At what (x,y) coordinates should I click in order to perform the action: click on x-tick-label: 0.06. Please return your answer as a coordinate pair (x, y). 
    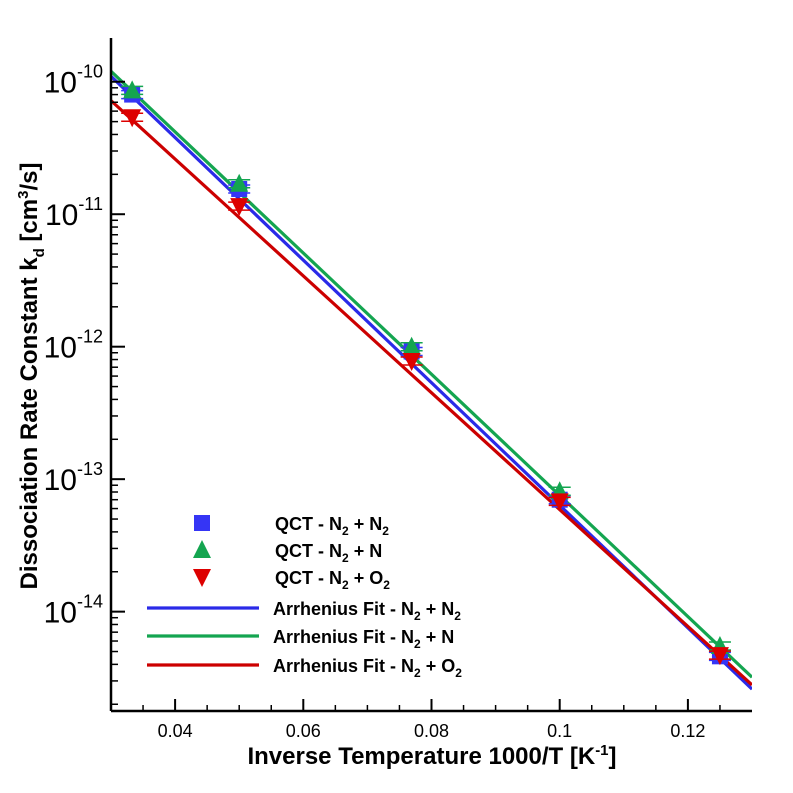
    Looking at the image, I should click on (303, 731).